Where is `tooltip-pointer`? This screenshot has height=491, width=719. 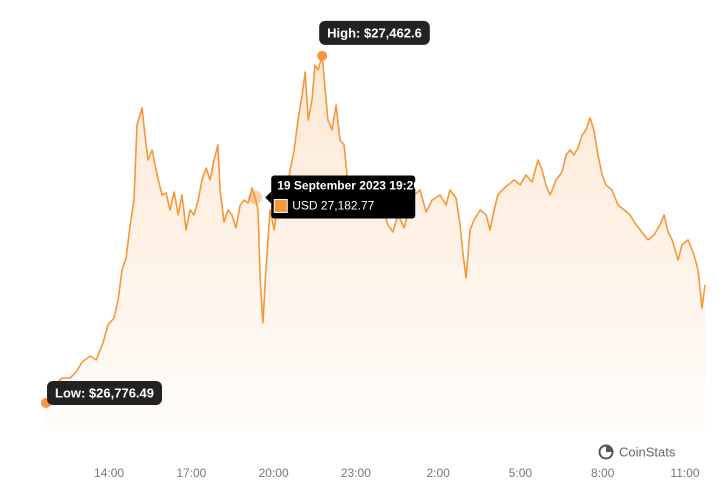 tooltip-pointer is located at coordinates (268, 197).